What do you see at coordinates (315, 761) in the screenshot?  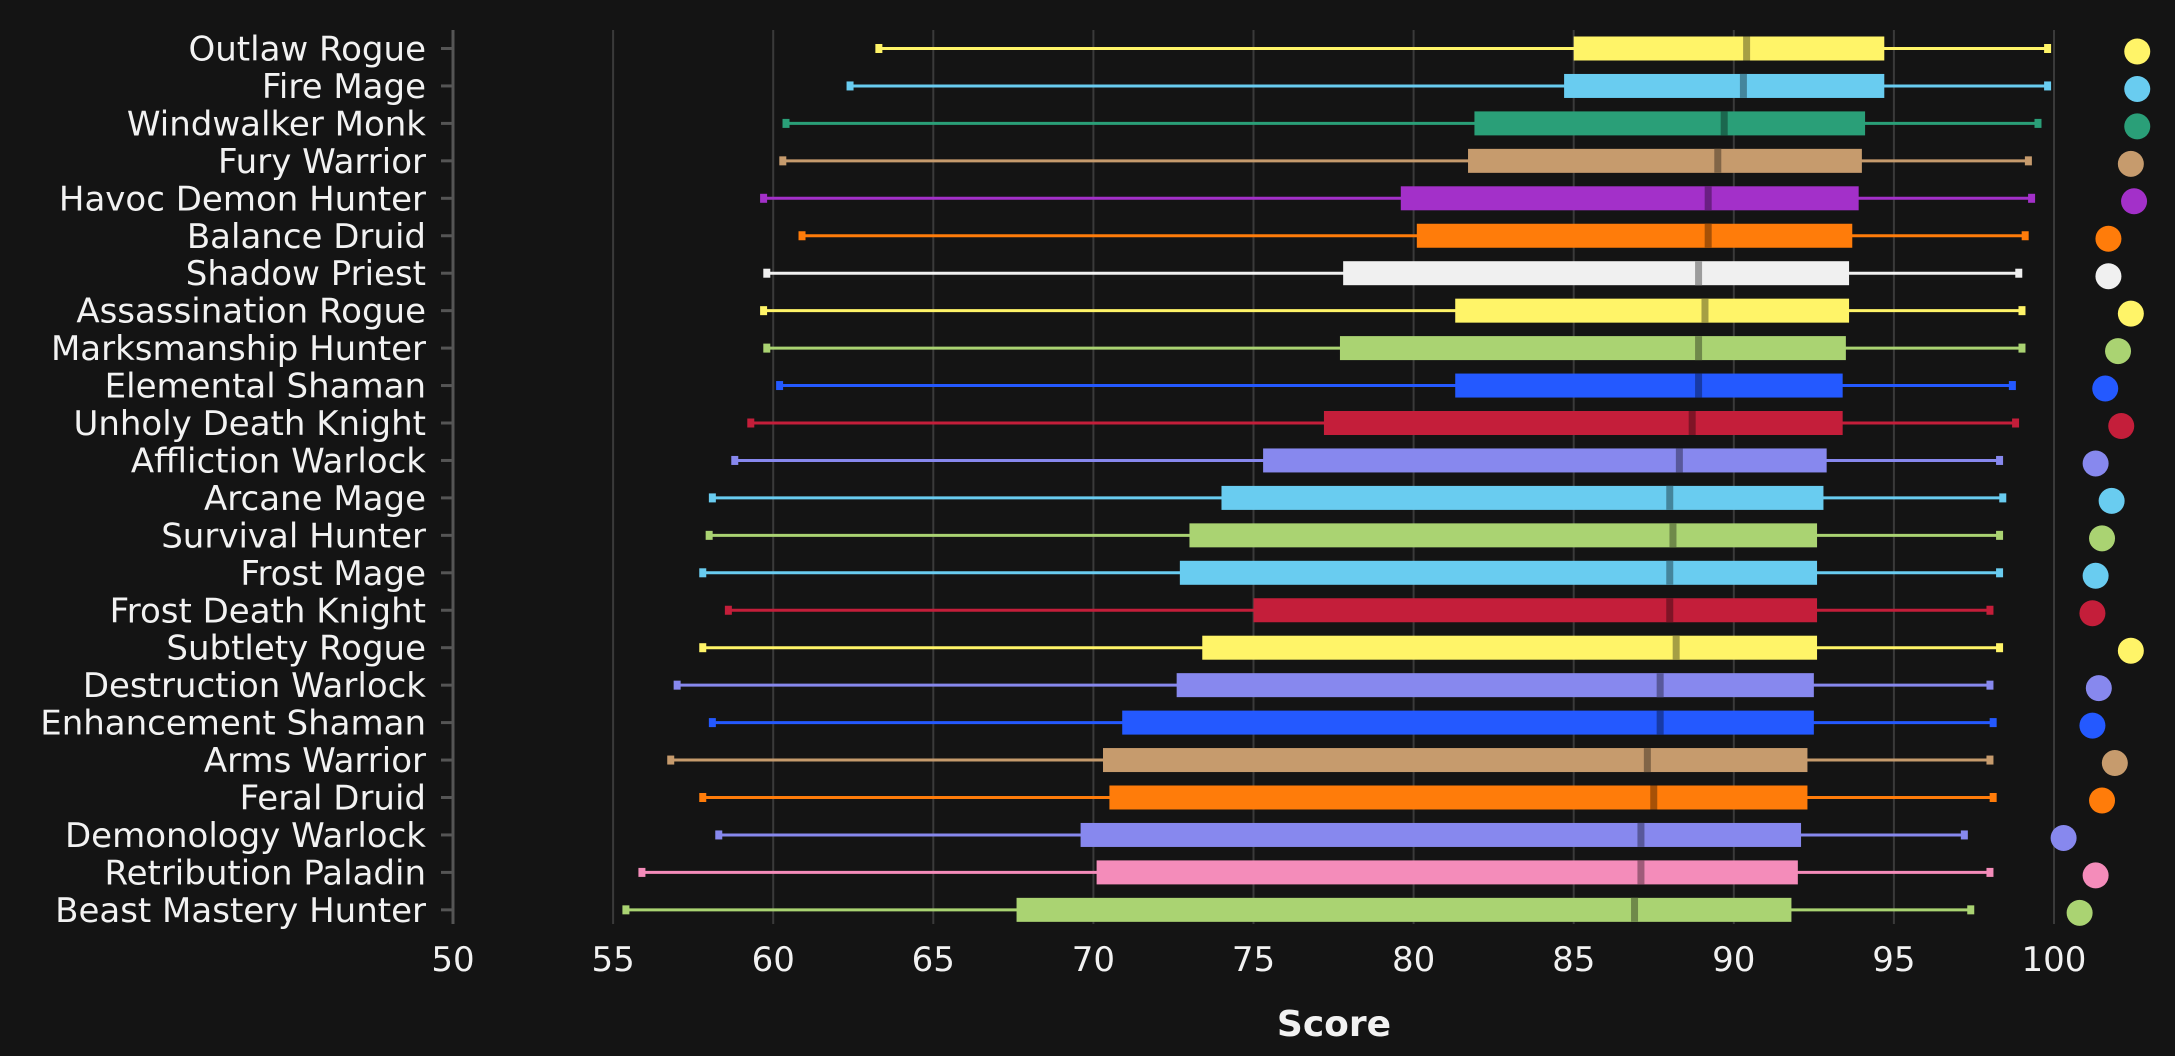 I see `category-label: Arms Warrior` at bounding box center [315, 761].